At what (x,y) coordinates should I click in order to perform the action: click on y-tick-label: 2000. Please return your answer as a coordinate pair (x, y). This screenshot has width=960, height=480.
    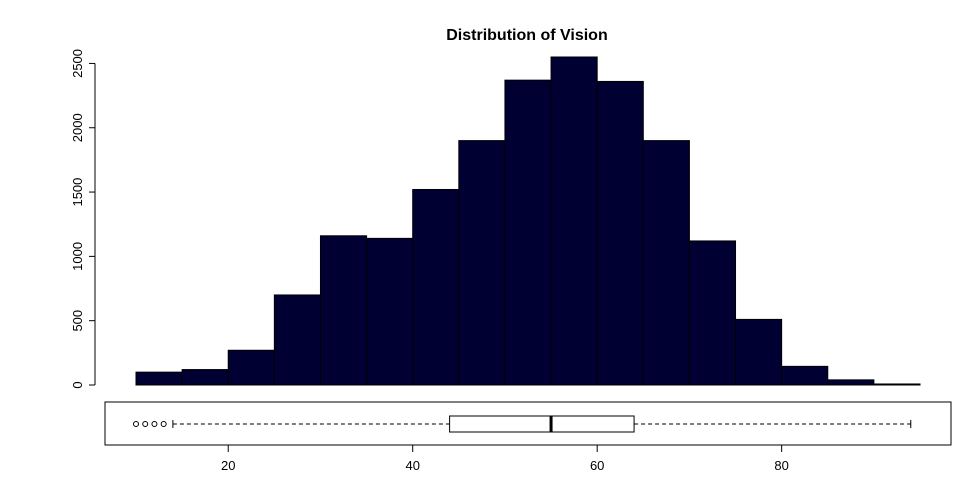
    Looking at the image, I should click on (77, 127).